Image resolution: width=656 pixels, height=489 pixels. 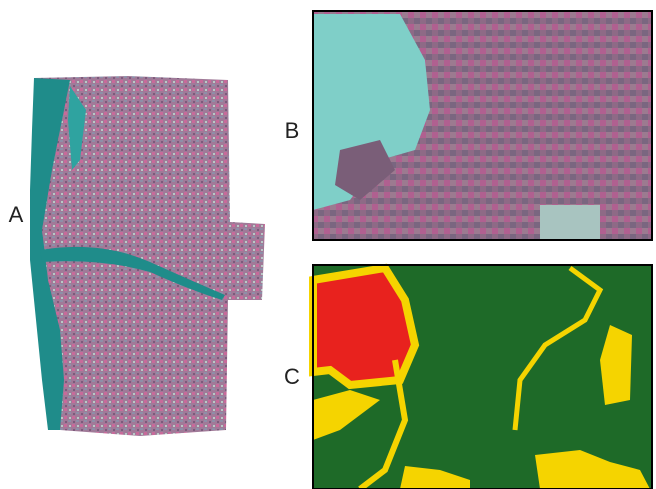 What do you see at coordinates (292, 130) in the screenshot?
I see `panel-label: B` at bounding box center [292, 130].